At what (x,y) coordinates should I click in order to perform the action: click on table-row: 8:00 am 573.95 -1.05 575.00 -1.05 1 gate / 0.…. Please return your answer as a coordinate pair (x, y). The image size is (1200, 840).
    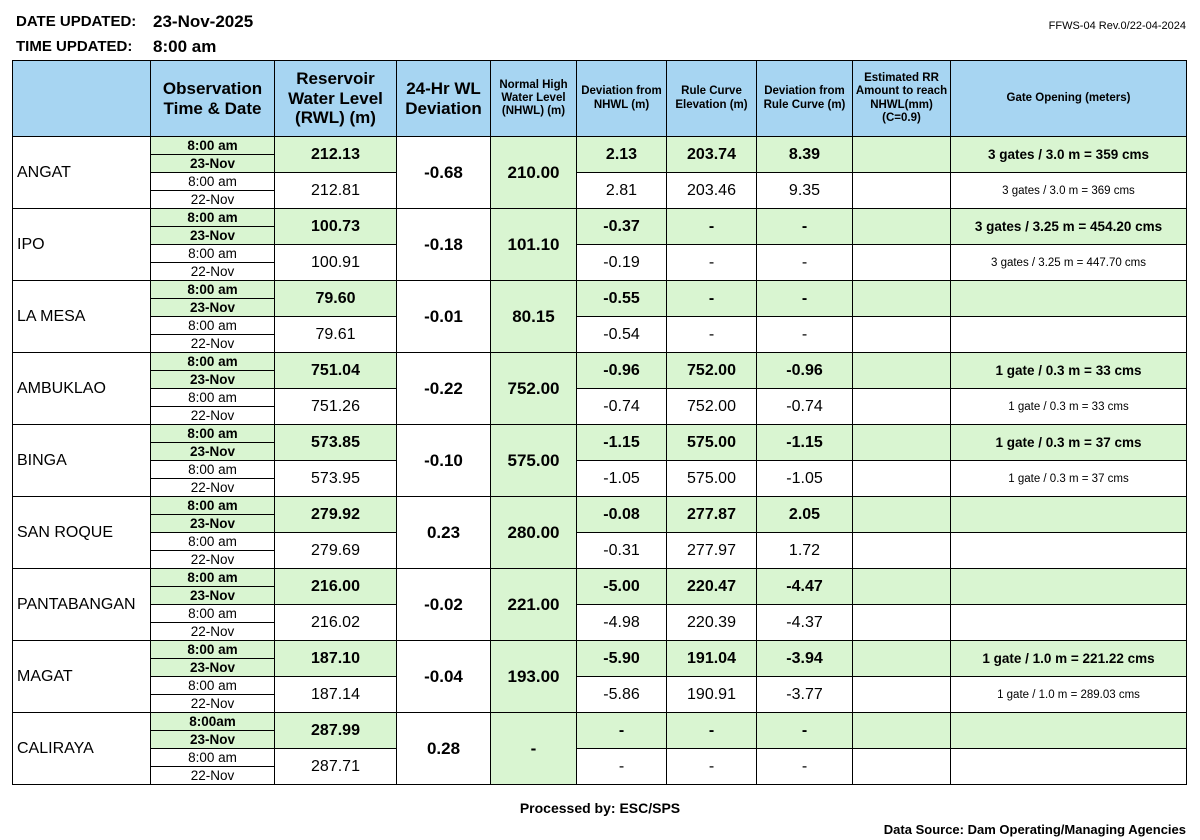
    Looking at the image, I should click on (600, 478).